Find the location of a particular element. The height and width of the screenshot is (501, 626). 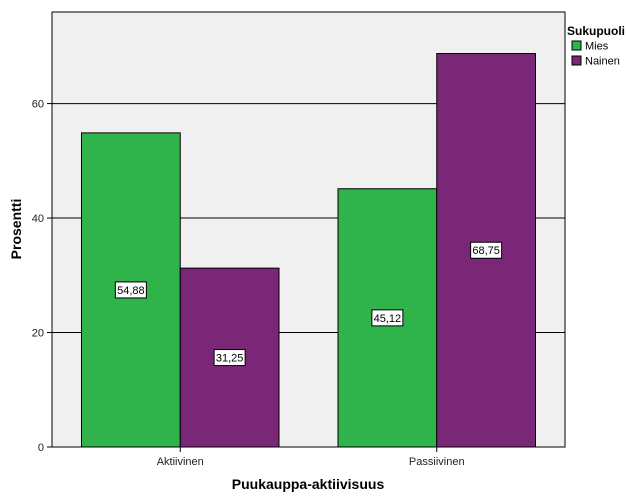

x-tick-label: Passiivinen is located at coordinates (437, 462).